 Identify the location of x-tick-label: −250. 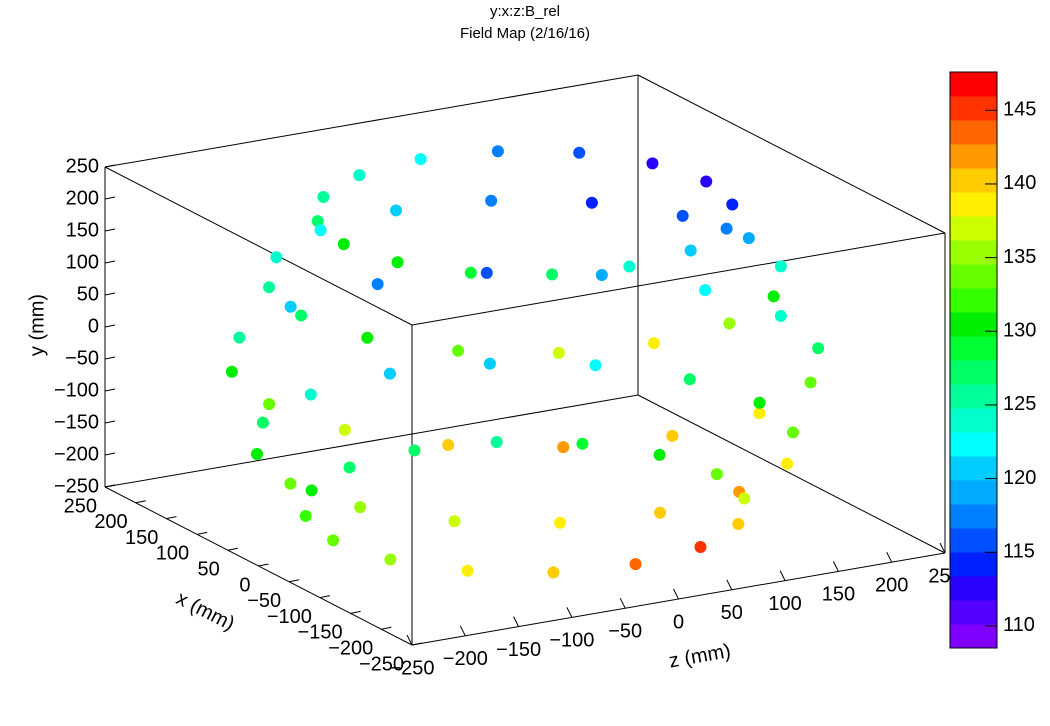
(381, 664).